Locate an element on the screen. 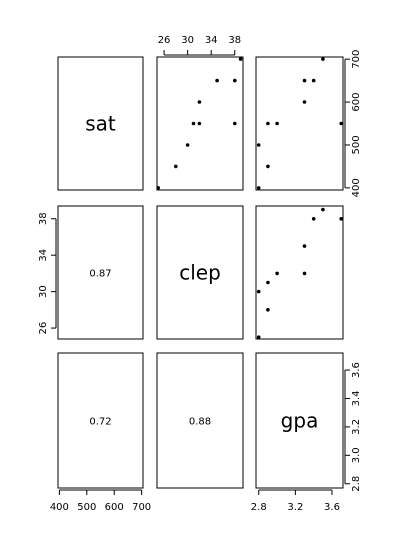 Image resolution: width=402 pixels, height=546 pixels. tick-label-left-clep: 34 is located at coordinates (43, 255).